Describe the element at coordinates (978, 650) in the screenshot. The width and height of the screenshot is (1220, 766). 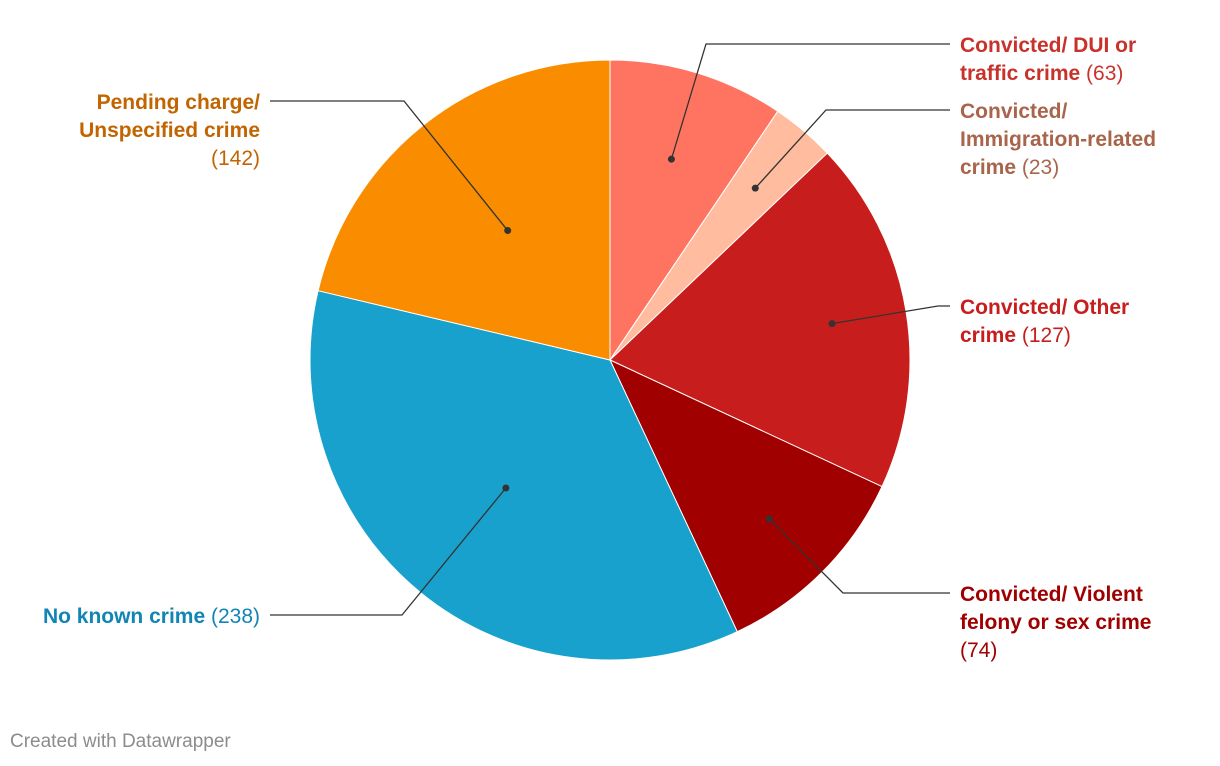
I see `slice-value: (74)` at that location.